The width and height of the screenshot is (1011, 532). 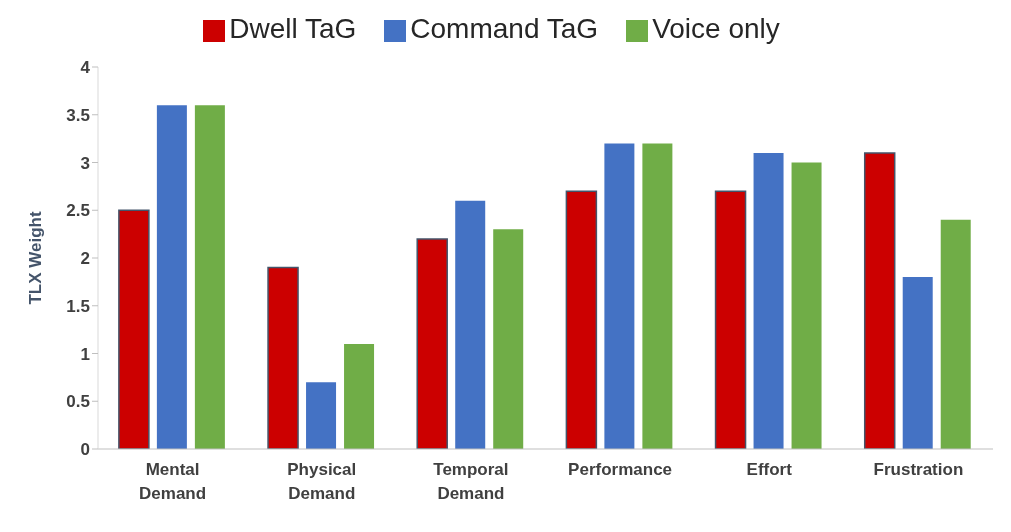 I want to click on x-tick-label: Physical Demand, so click(x=322, y=481).